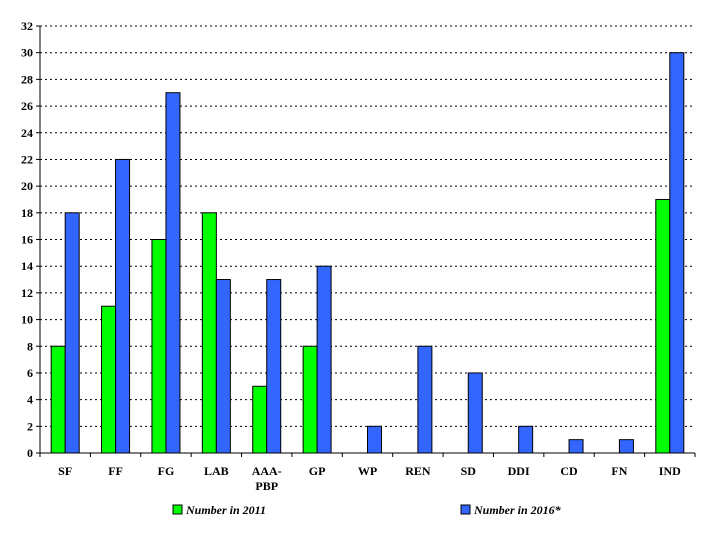 Image resolution: width=720 pixels, height=545 pixels. Describe the element at coordinates (159, 346) in the screenshot. I see `bar-2011-fg` at that location.